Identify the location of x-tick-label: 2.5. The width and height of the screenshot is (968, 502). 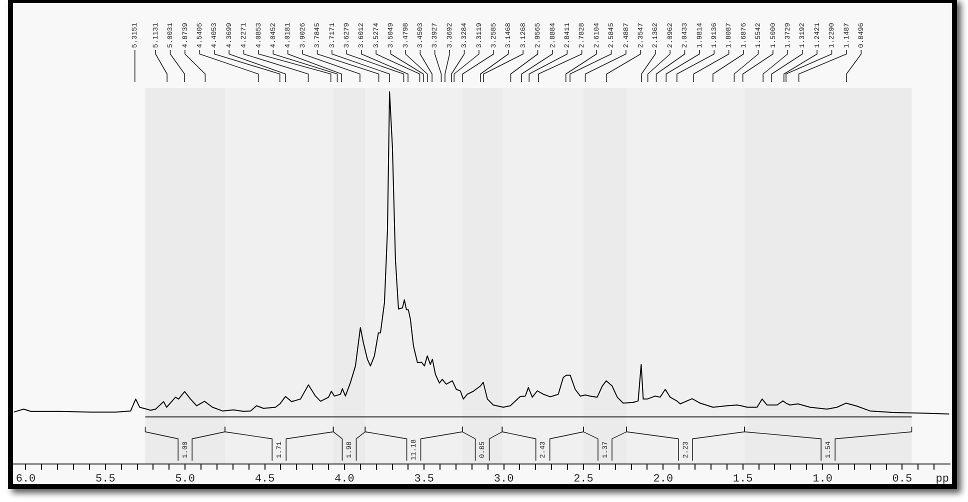
(584, 479).